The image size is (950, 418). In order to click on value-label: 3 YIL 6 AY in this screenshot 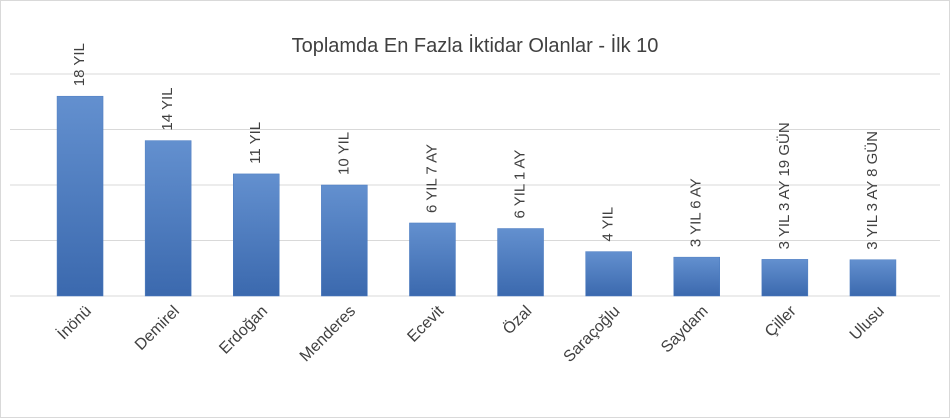, I will do `click(696, 212)`.